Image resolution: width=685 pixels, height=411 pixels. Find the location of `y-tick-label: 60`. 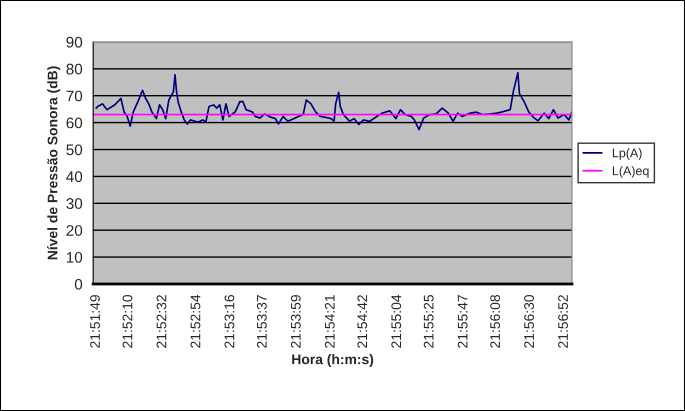

y-tick-label: 60 is located at coordinates (74, 122).